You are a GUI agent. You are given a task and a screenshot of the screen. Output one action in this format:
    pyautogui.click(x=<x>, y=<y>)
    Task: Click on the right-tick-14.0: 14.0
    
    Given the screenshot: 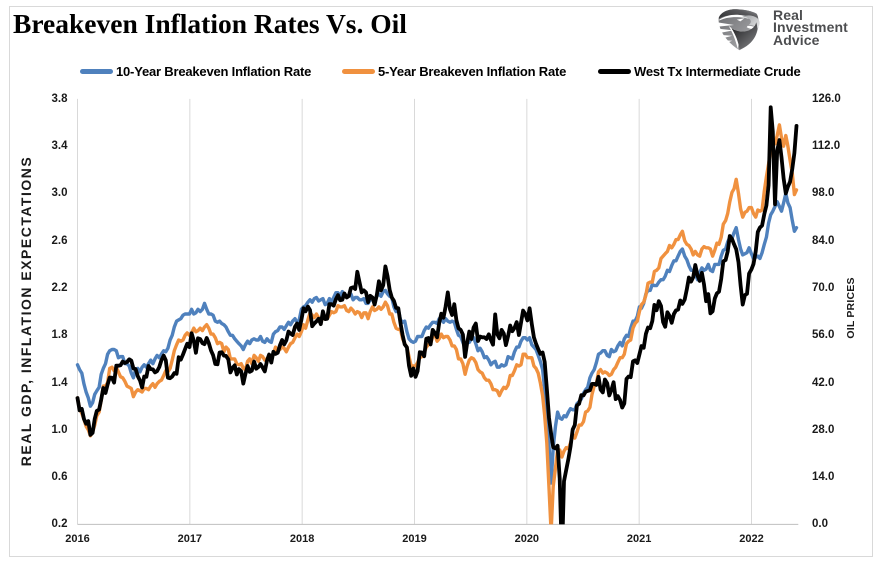 What is the action you would take?
    pyautogui.click(x=823, y=477)
    